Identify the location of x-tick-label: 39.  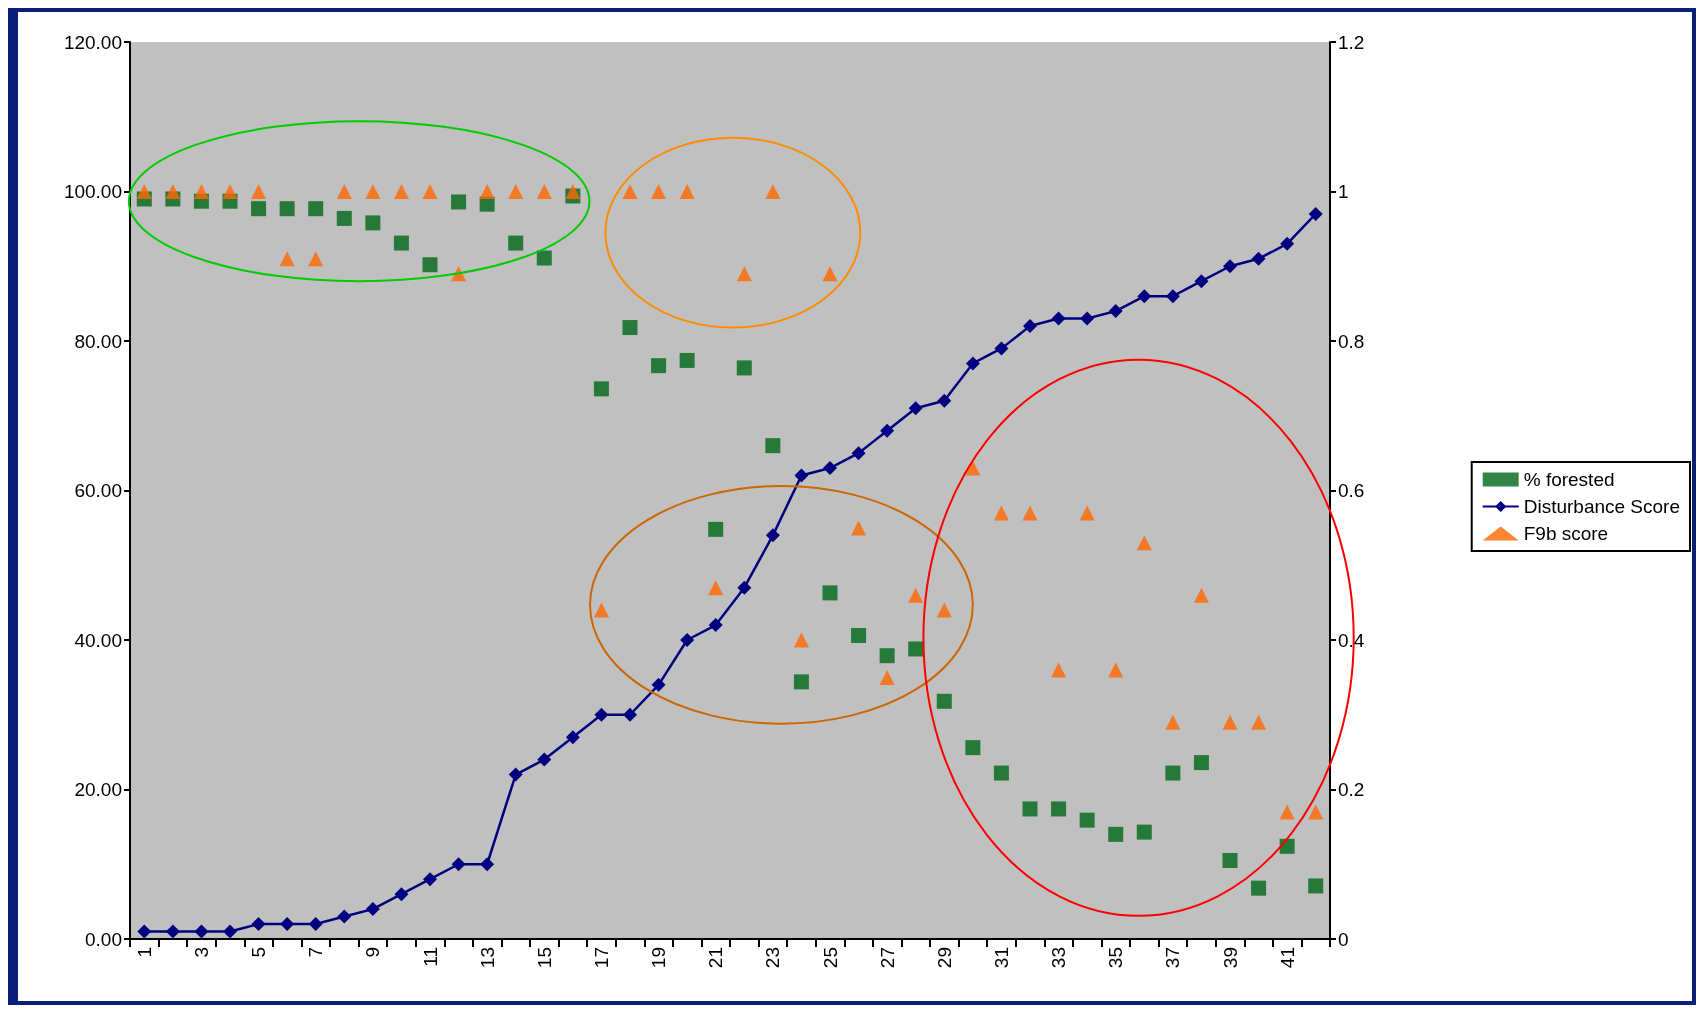
(1230, 958).